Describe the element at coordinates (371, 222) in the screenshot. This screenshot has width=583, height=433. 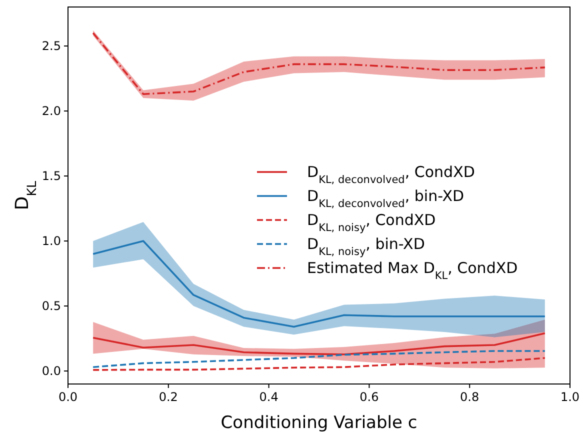
I see `legend-label: D$_{KL, noisy}$, CondXD` at that location.